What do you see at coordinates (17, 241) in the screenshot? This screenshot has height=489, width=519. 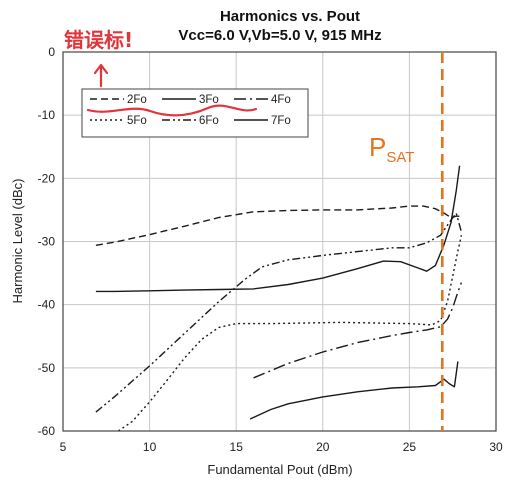 I see `y-axis-label: Harmonic Level (dBc)` at bounding box center [17, 241].